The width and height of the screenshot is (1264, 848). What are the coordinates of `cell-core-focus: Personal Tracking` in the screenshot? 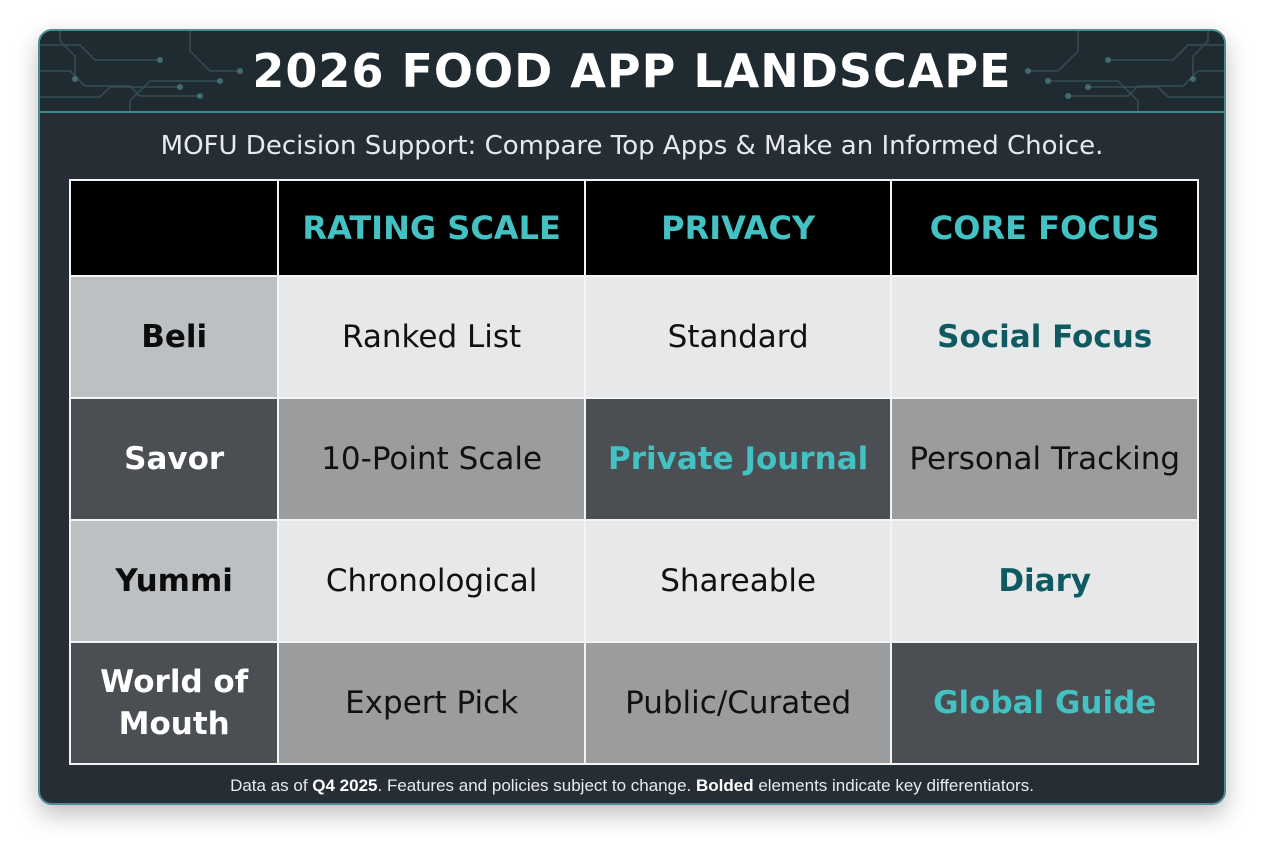 It's located at (1044, 459).